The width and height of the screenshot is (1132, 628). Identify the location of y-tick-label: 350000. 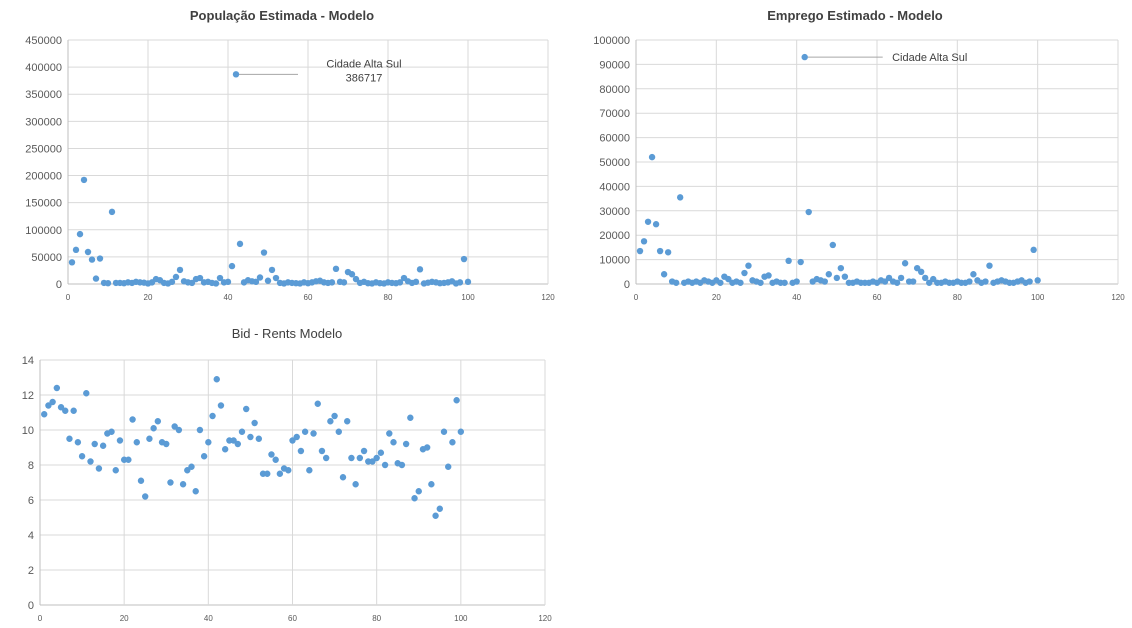
(43, 95).